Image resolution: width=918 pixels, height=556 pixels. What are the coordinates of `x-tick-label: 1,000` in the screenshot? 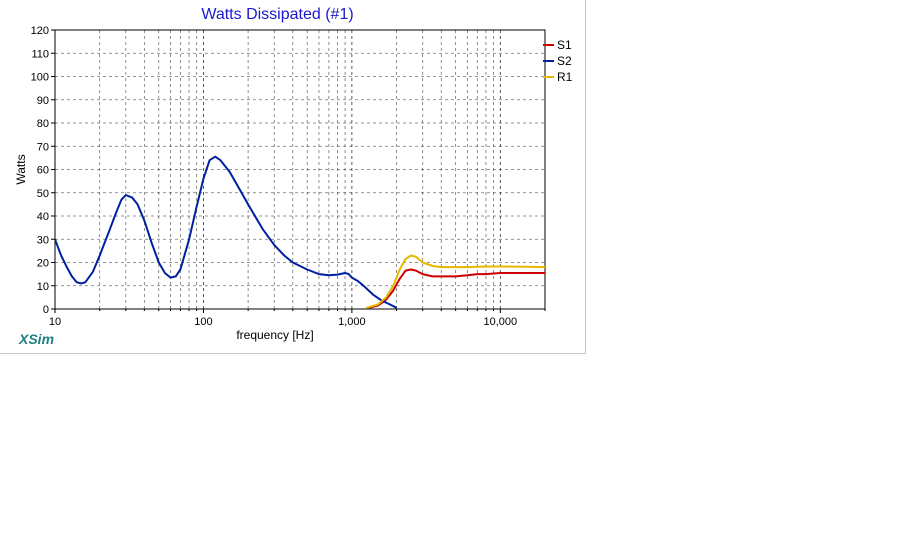 It's located at (352, 322).